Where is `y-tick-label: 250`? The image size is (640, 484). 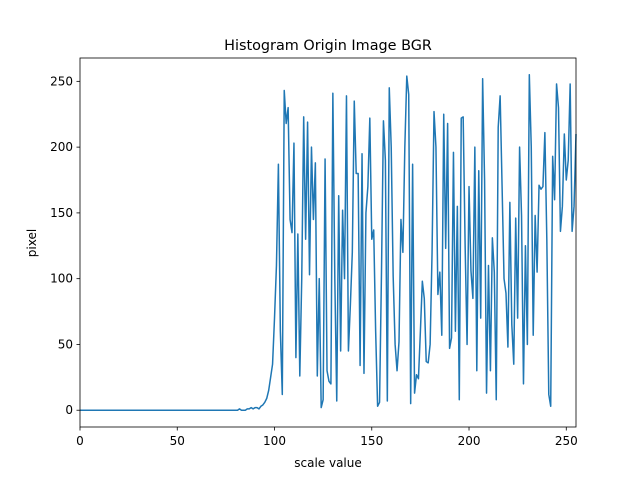 y-tick-label: 250 is located at coordinates (61, 81).